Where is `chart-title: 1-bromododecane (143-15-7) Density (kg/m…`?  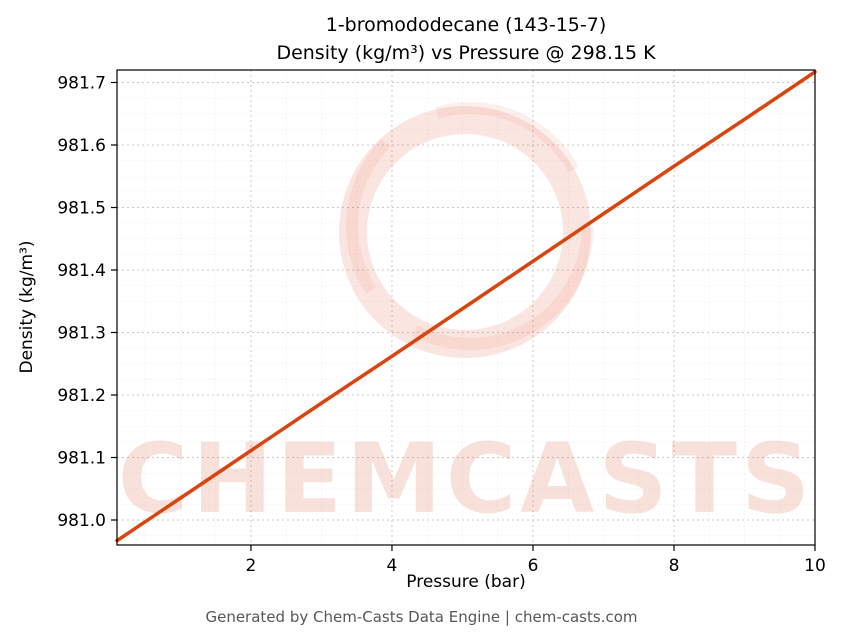 chart-title: 1-bromododecane (143-15-7) Density (kg/m… is located at coordinates (466, 39).